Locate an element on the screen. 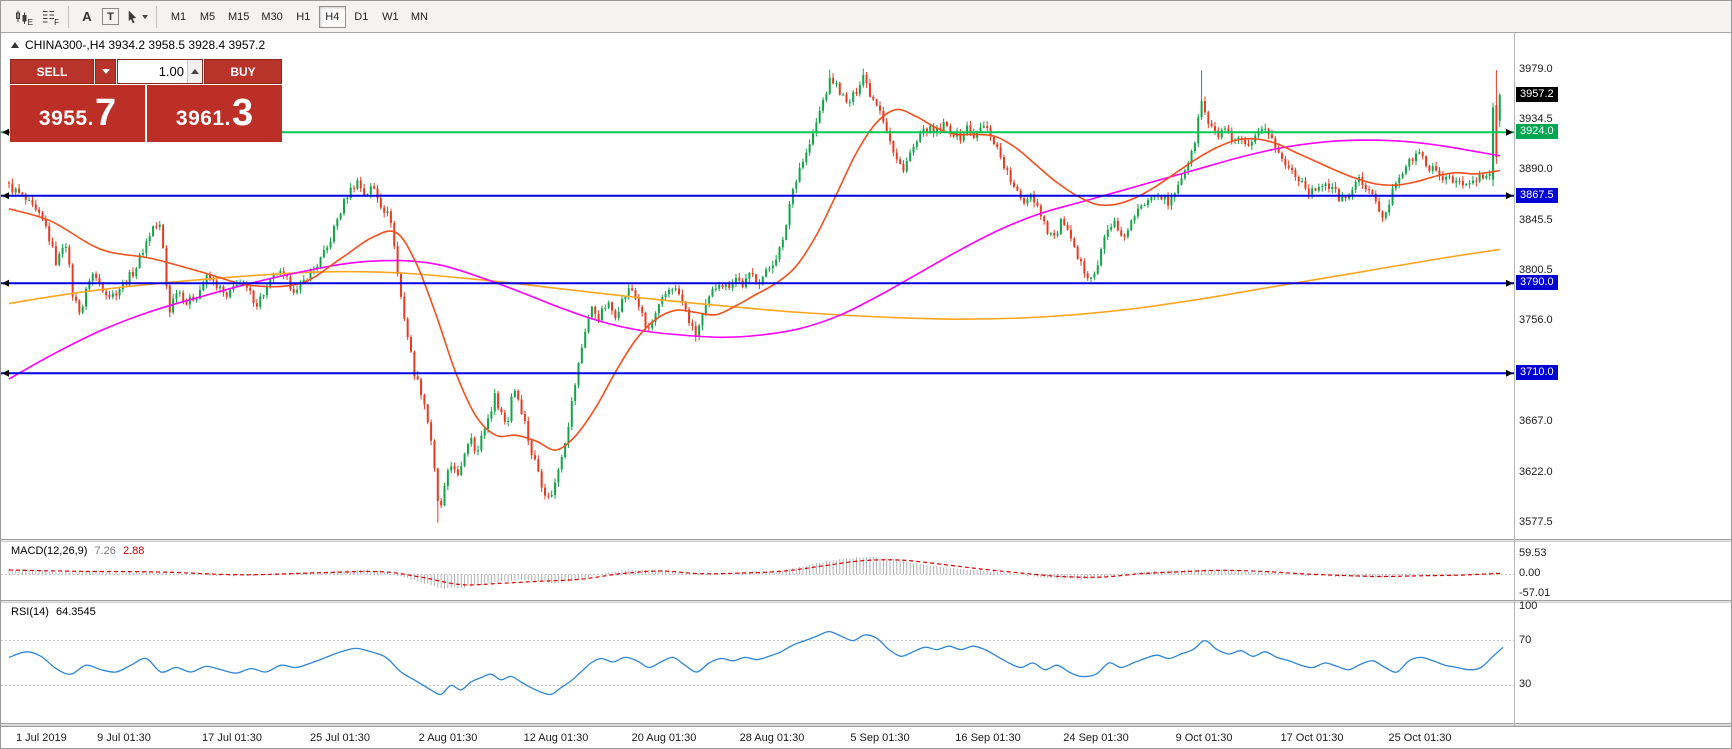  cursor-icon is located at coordinates (132, 16).